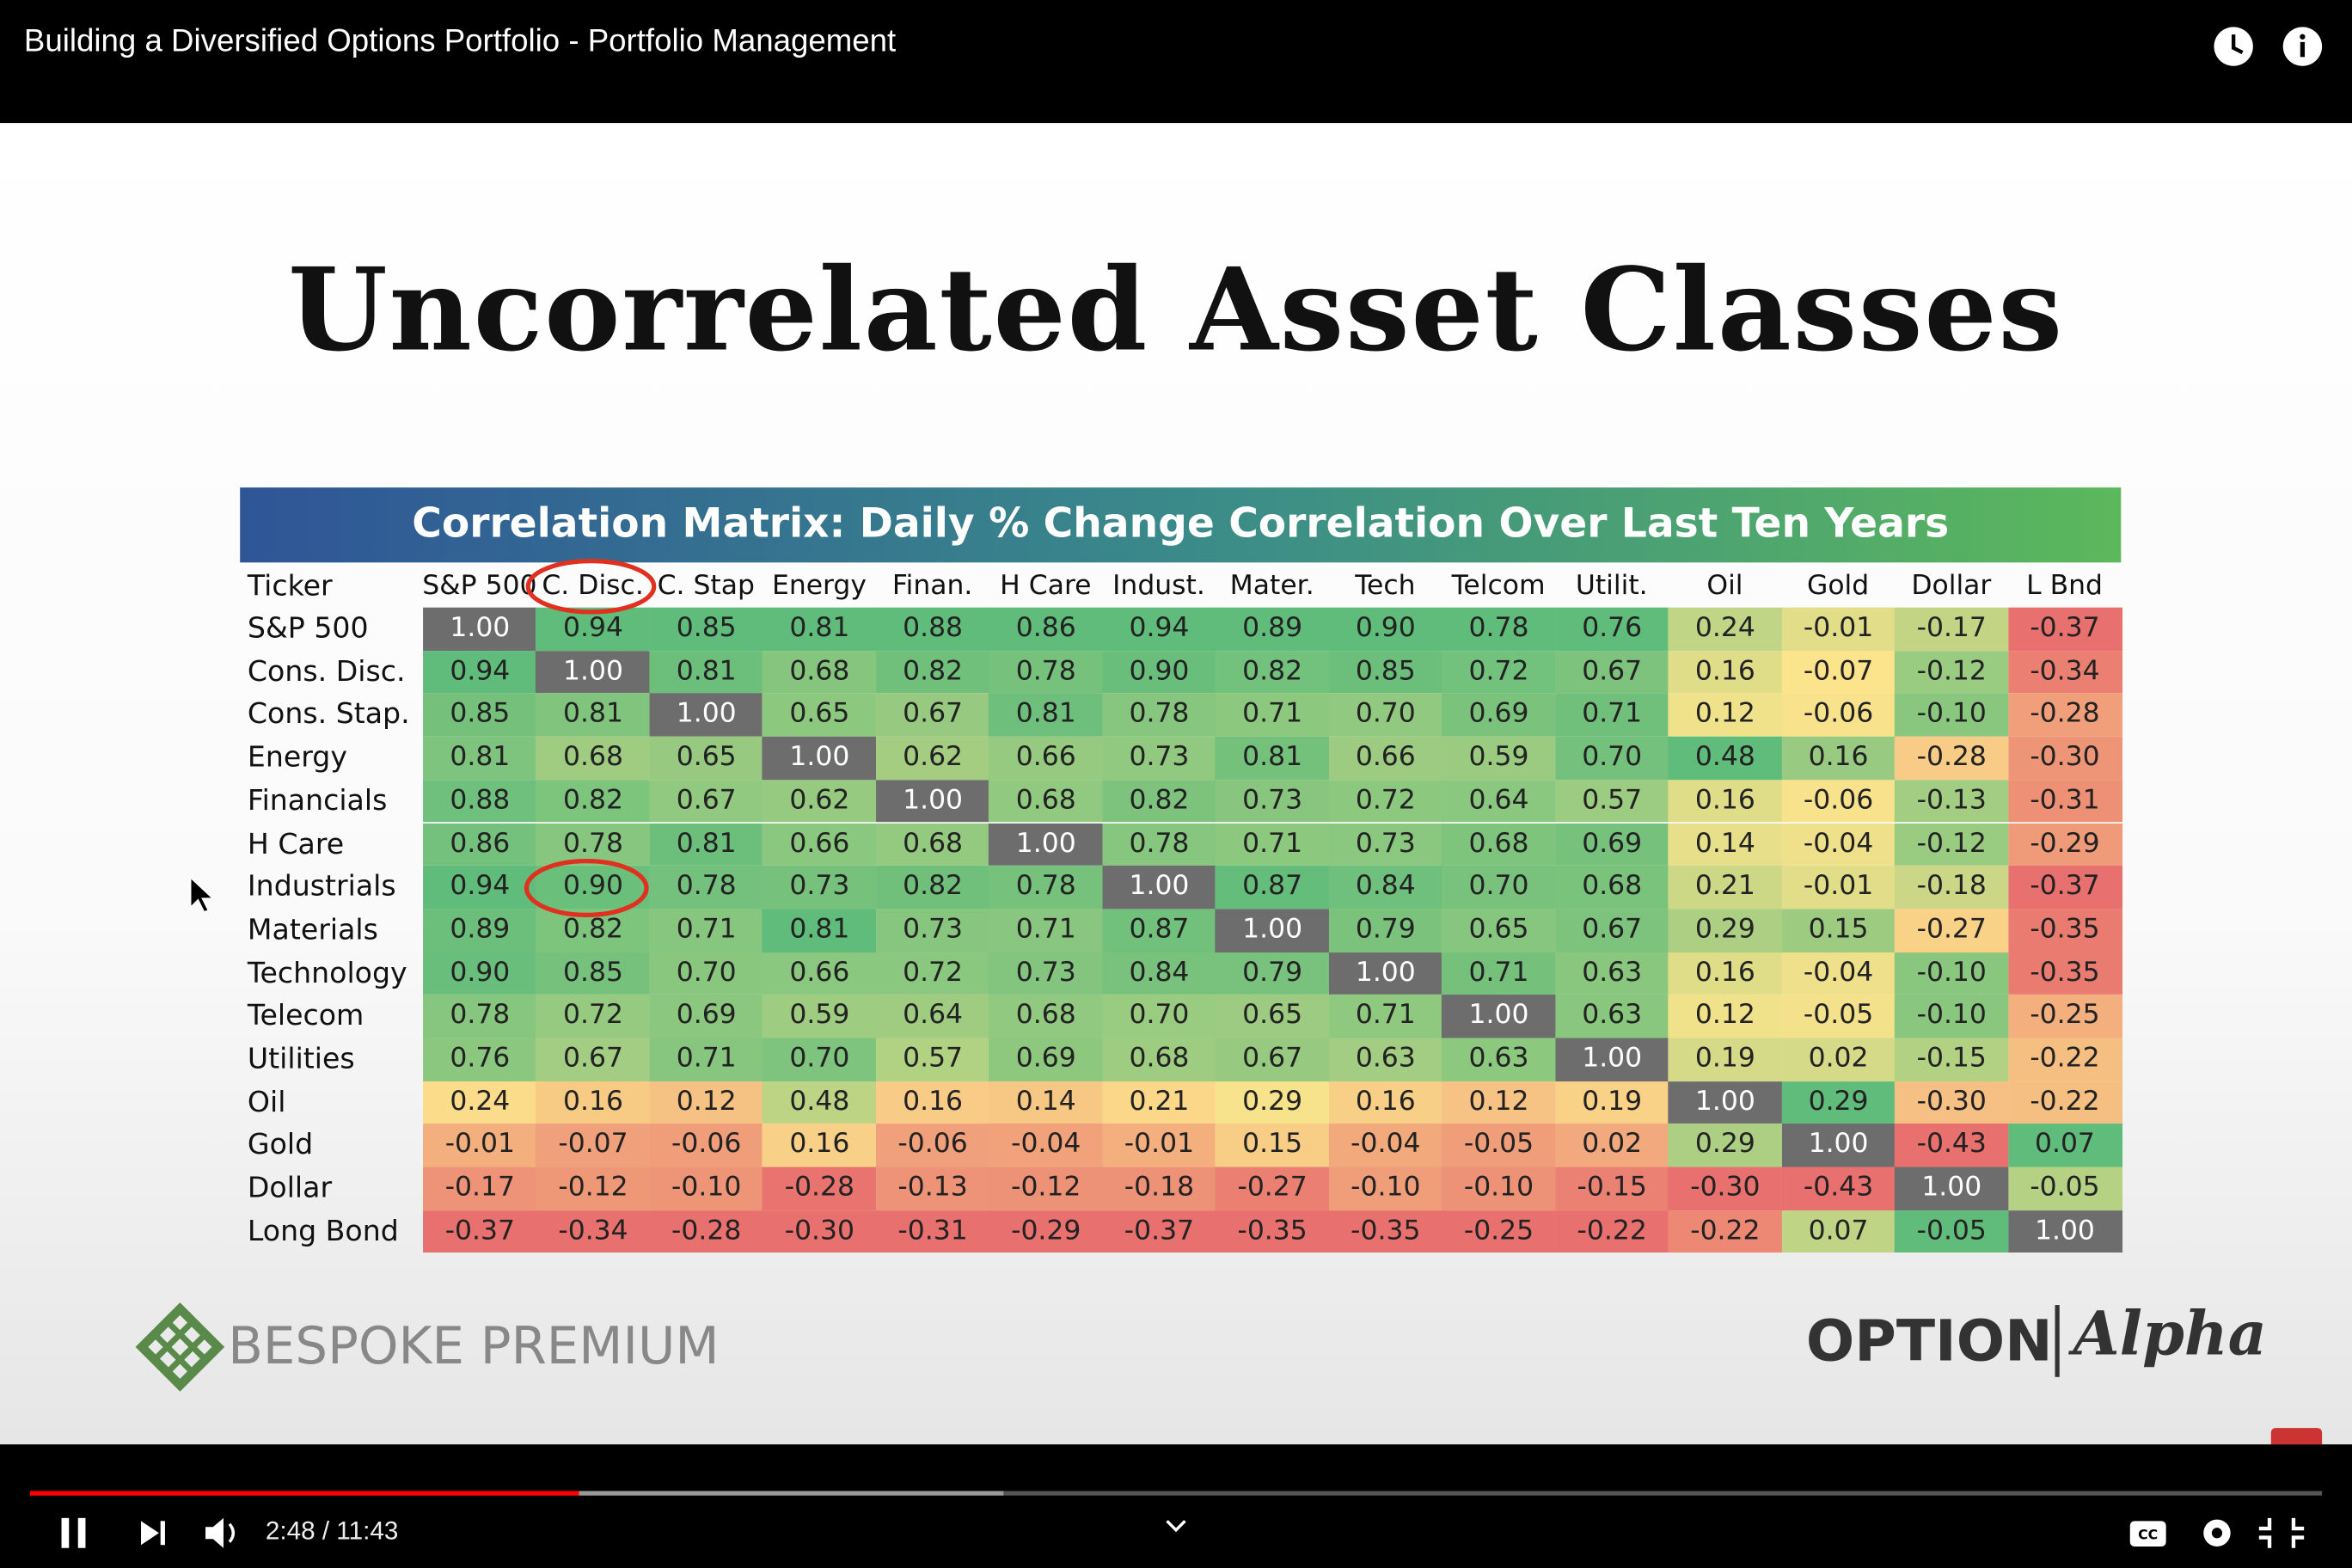 Image resolution: width=2352 pixels, height=1568 pixels. Describe the element at coordinates (2217, 1532) in the screenshot. I see `settings-buttons: CC` at that location.